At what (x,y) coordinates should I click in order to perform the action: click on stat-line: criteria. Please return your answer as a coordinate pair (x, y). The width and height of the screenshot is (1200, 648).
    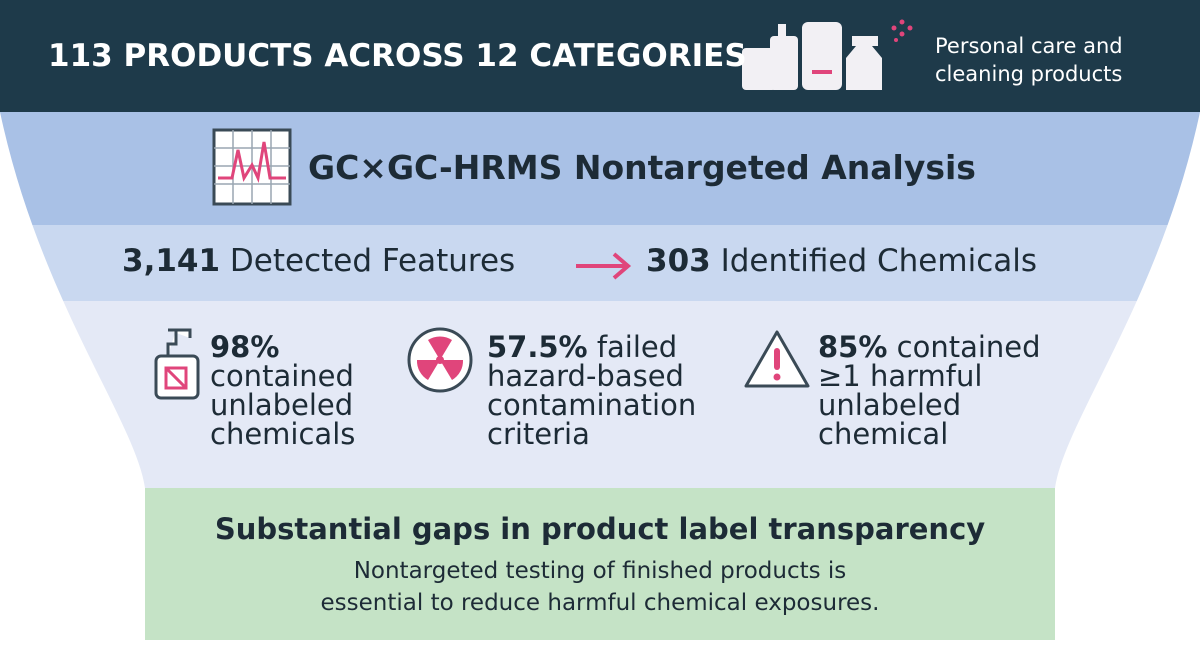
    Looking at the image, I should click on (538, 434).